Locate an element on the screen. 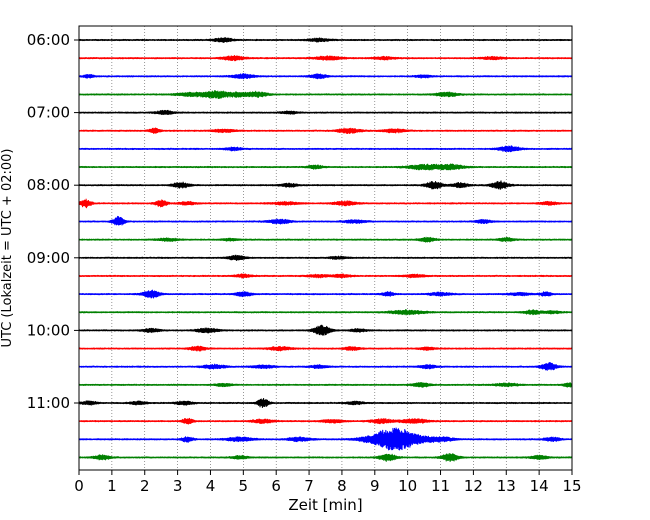 This screenshot has height=520, width=650. x-tick-label: 10 is located at coordinates (407, 486).